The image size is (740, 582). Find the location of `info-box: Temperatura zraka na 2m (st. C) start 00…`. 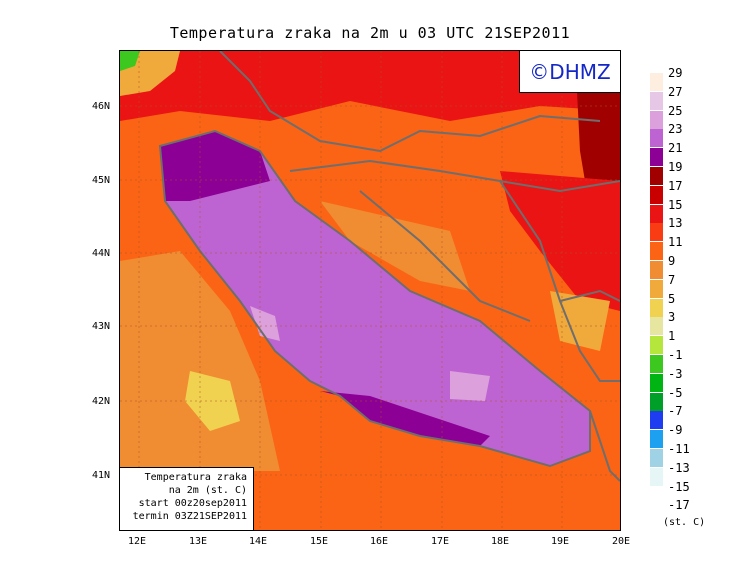

info-box: Temperatura zraka na 2m (st. C) start 00… is located at coordinates (187, 498).